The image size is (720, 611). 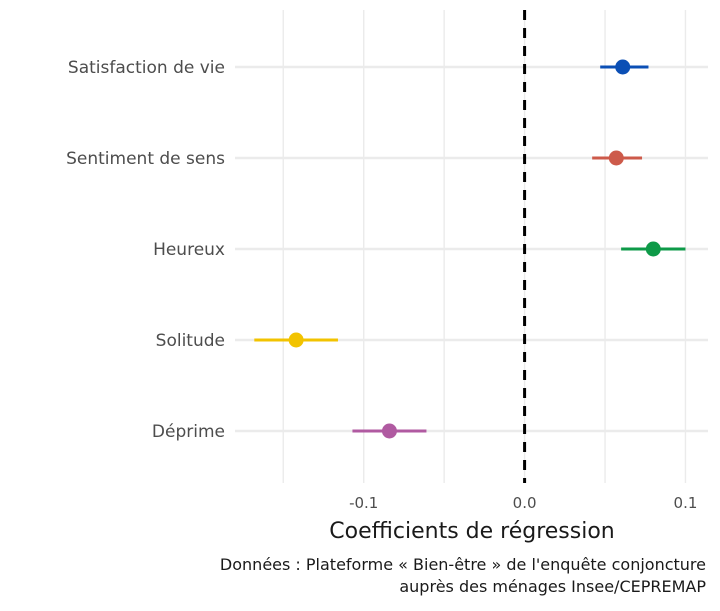 I want to click on y-axis-label: Déprime, so click(x=188, y=432).